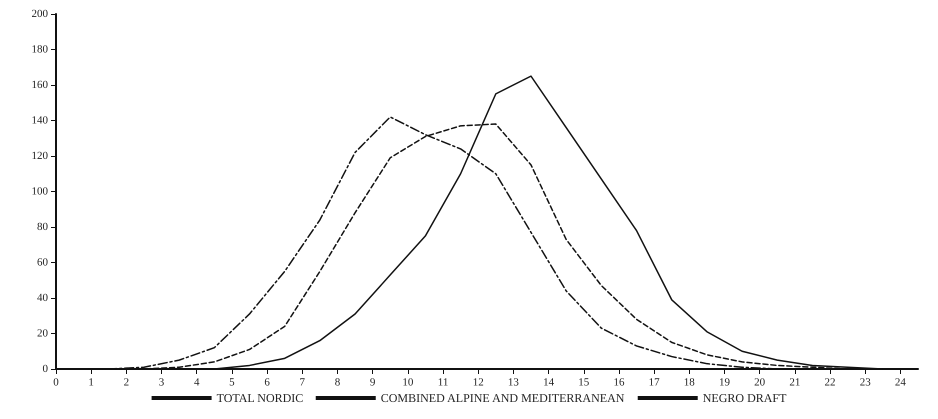 This screenshot has height=419, width=938. What do you see at coordinates (549, 382) in the screenshot?
I see `x-tick-label: 14` at bounding box center [549, 382].